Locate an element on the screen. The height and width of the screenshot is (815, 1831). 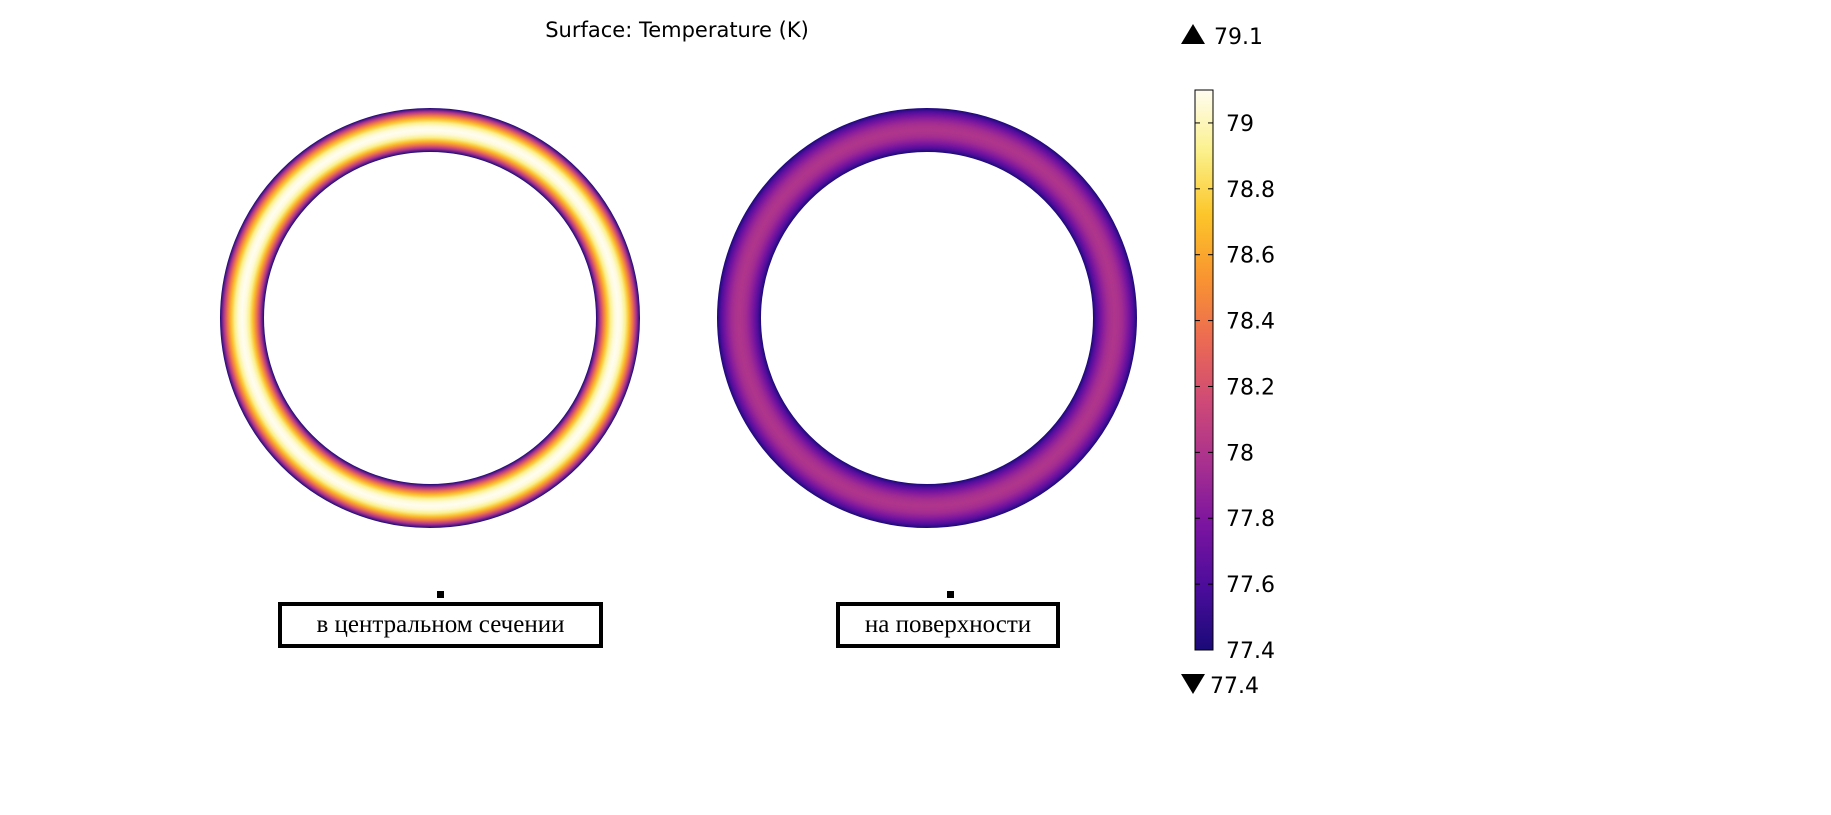
colorbar-tick-label: 78.6 is located at coordinates (1250, 256).